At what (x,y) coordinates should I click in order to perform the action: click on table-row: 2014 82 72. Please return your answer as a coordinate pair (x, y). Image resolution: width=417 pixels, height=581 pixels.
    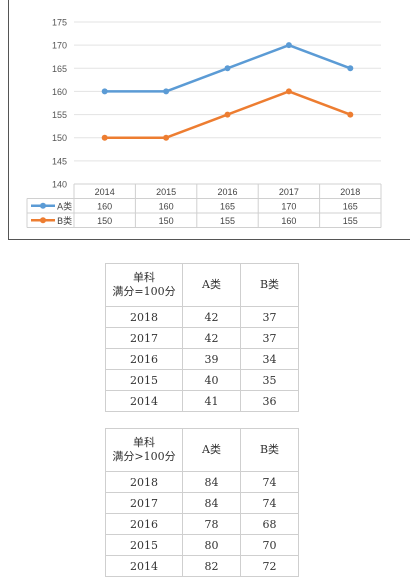
    Looking at the image, I should click on (202, 566).